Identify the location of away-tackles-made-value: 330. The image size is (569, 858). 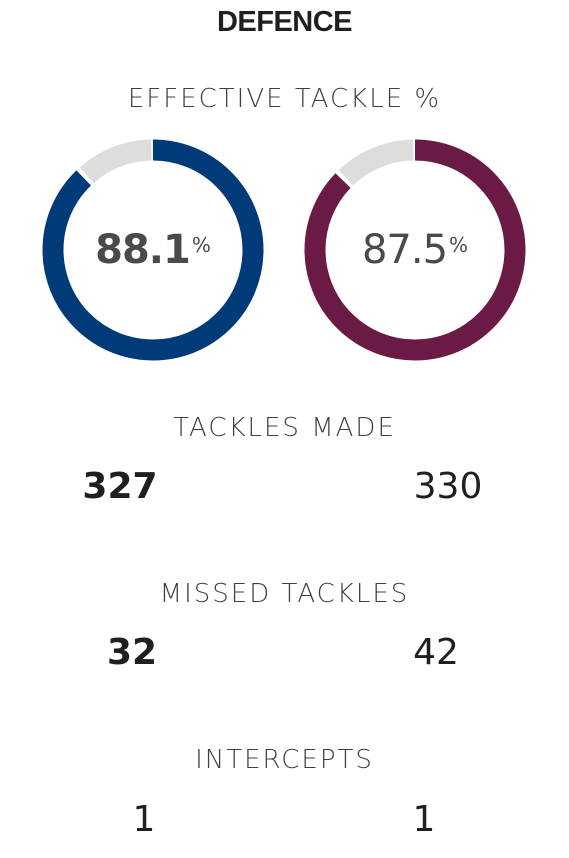
(448, 486).